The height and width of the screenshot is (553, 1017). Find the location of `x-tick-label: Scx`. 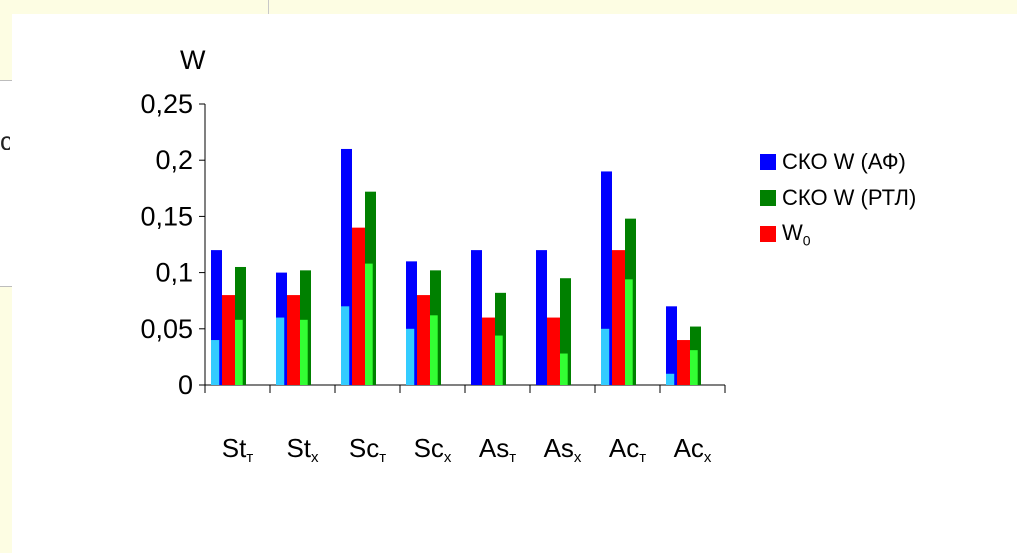

x-tick-label: Scx is located at coordinates (433, 449).